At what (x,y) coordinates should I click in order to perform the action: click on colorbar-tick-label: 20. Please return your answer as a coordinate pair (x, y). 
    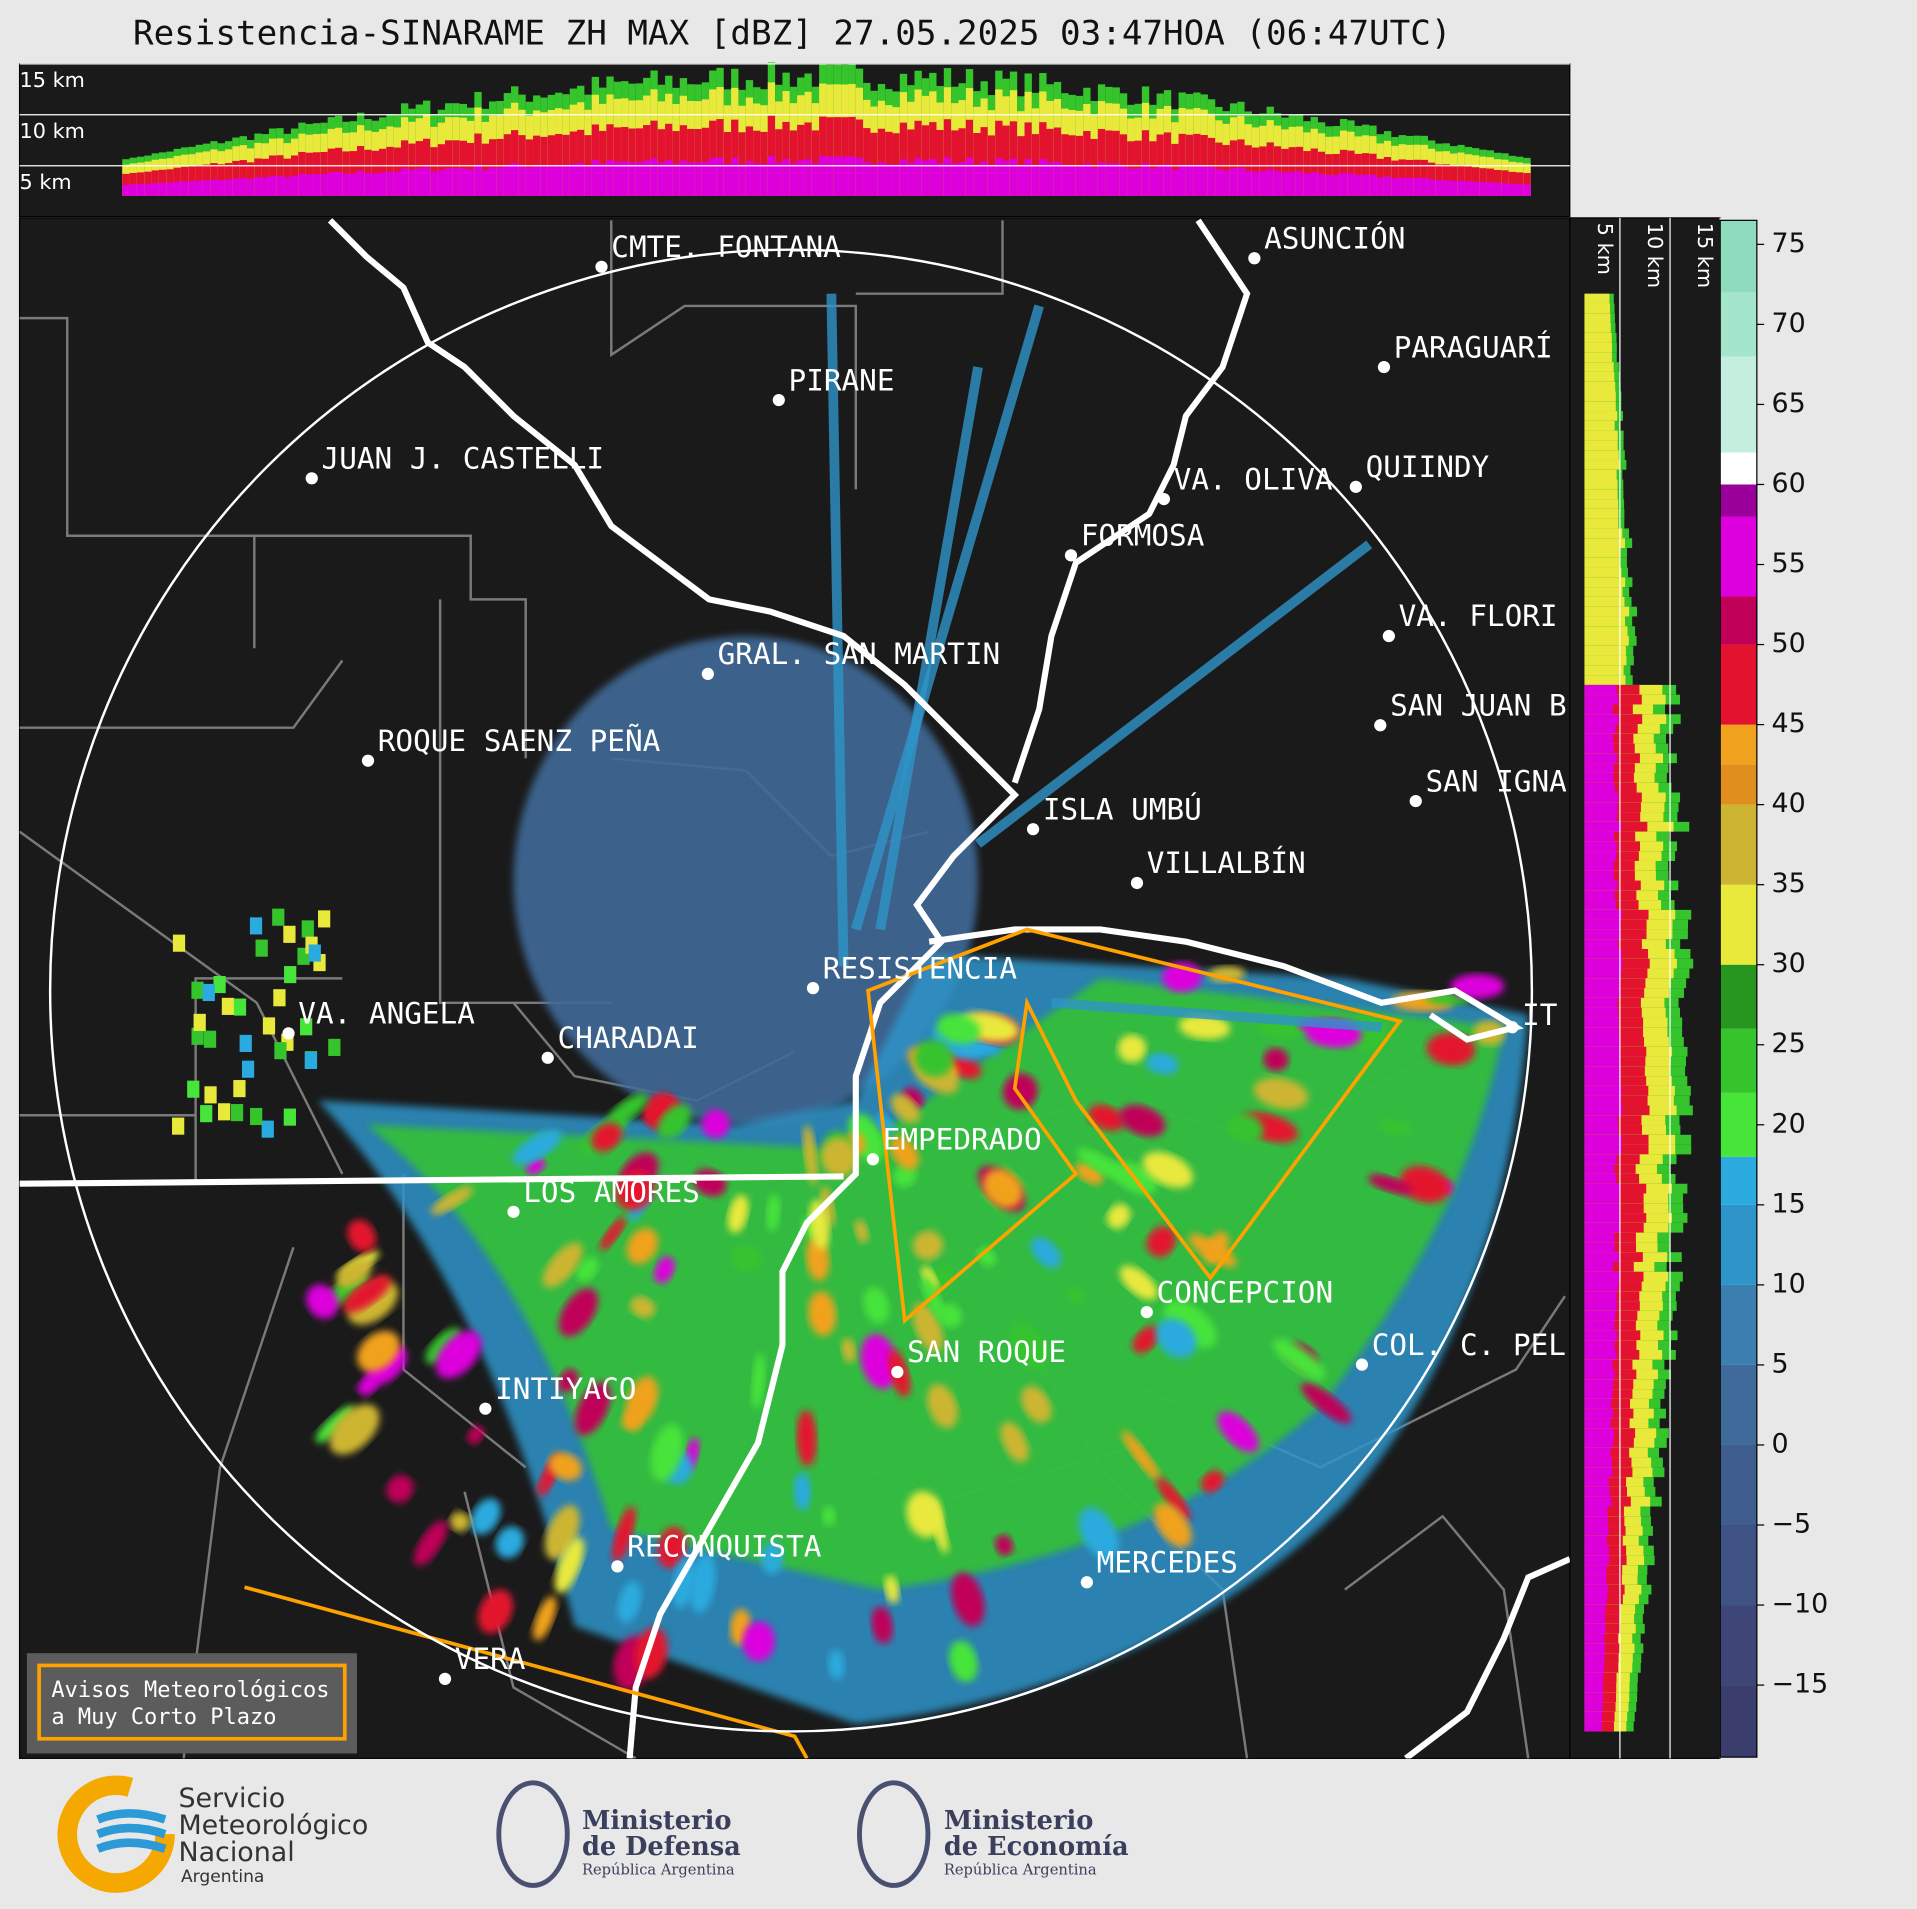
    Looking at the image, I should click on (1789, 1123).